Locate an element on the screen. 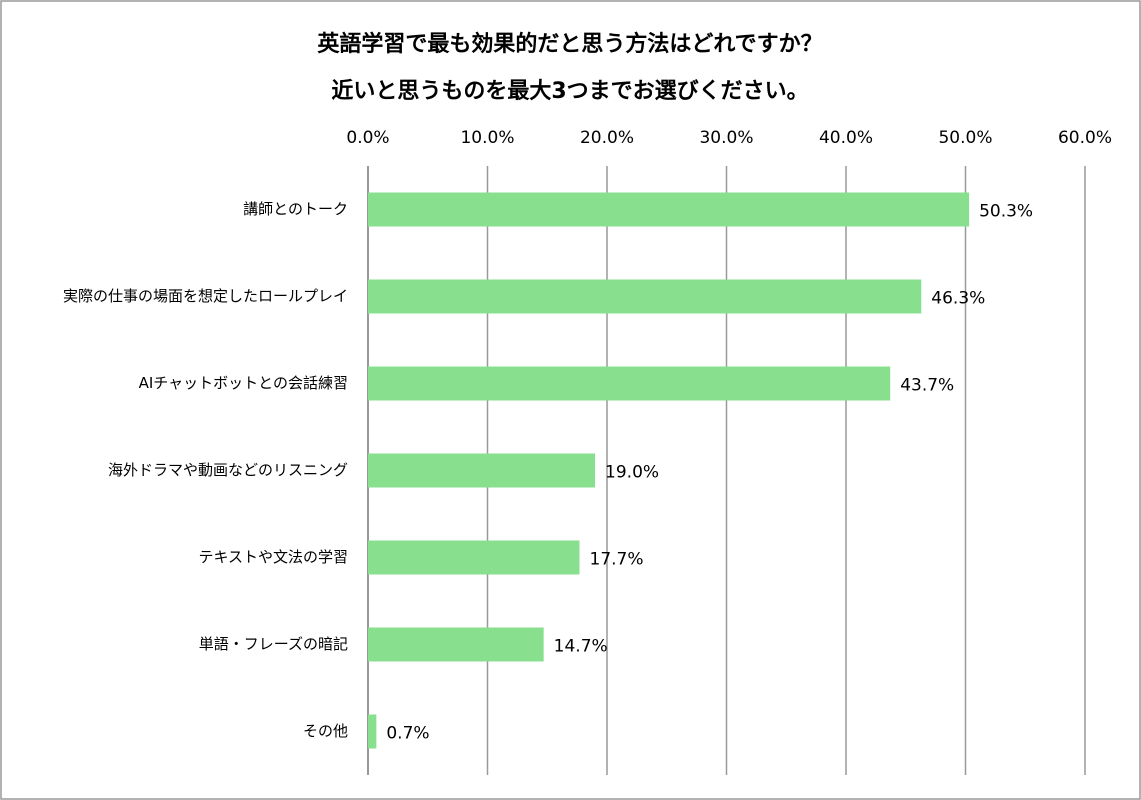 The height and width of the screenshot is (800, 1141). chart-title: 英語学習で最も効果的だと思う方法はどれですか？ is located at coordinates (569, 44).